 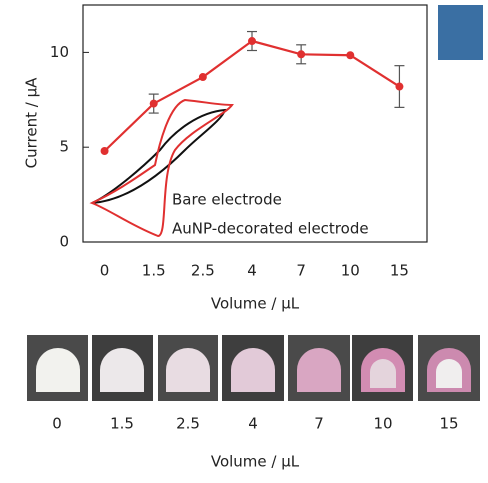 I want to click on inset-label: Bare electrode, so click(x=227, y=200).